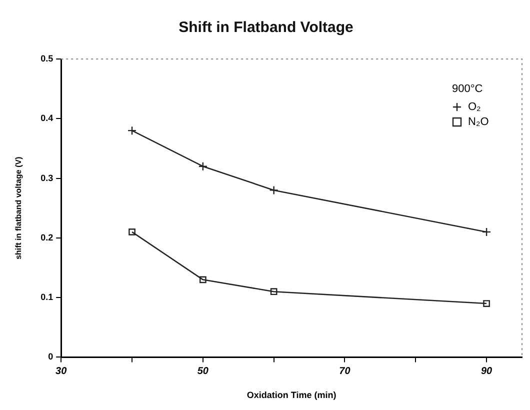 Image resolution: width=530 pixels, height=410 pixels. What do you see at coordinates (345, 371) in the screenshot?
I see `x-tick-label: 70` at bounding box center [345, 371].